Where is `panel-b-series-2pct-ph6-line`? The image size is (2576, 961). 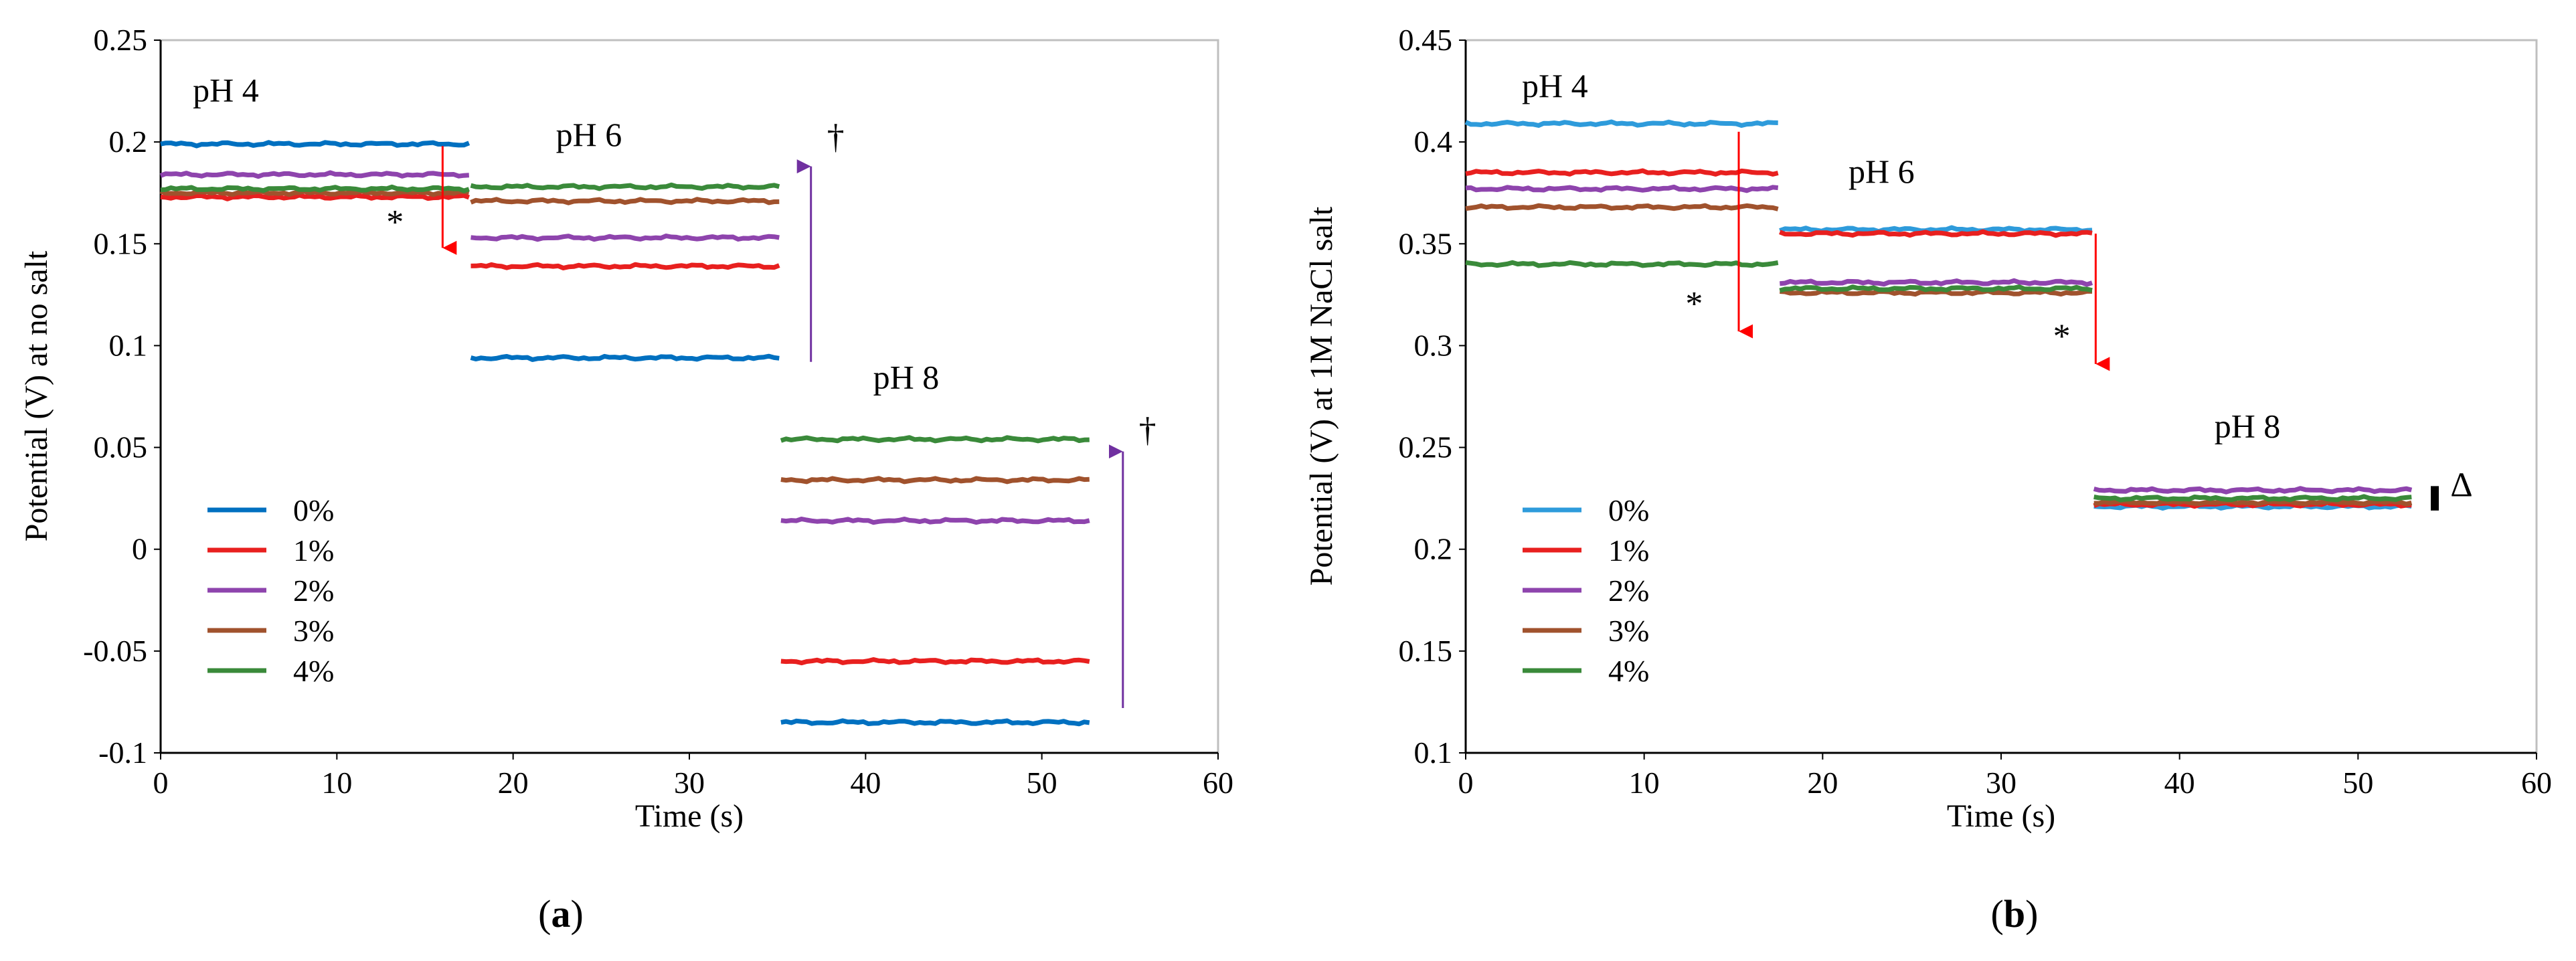 panel-b-series-2pct-ph6-line is located at coordinates (1936, 282).